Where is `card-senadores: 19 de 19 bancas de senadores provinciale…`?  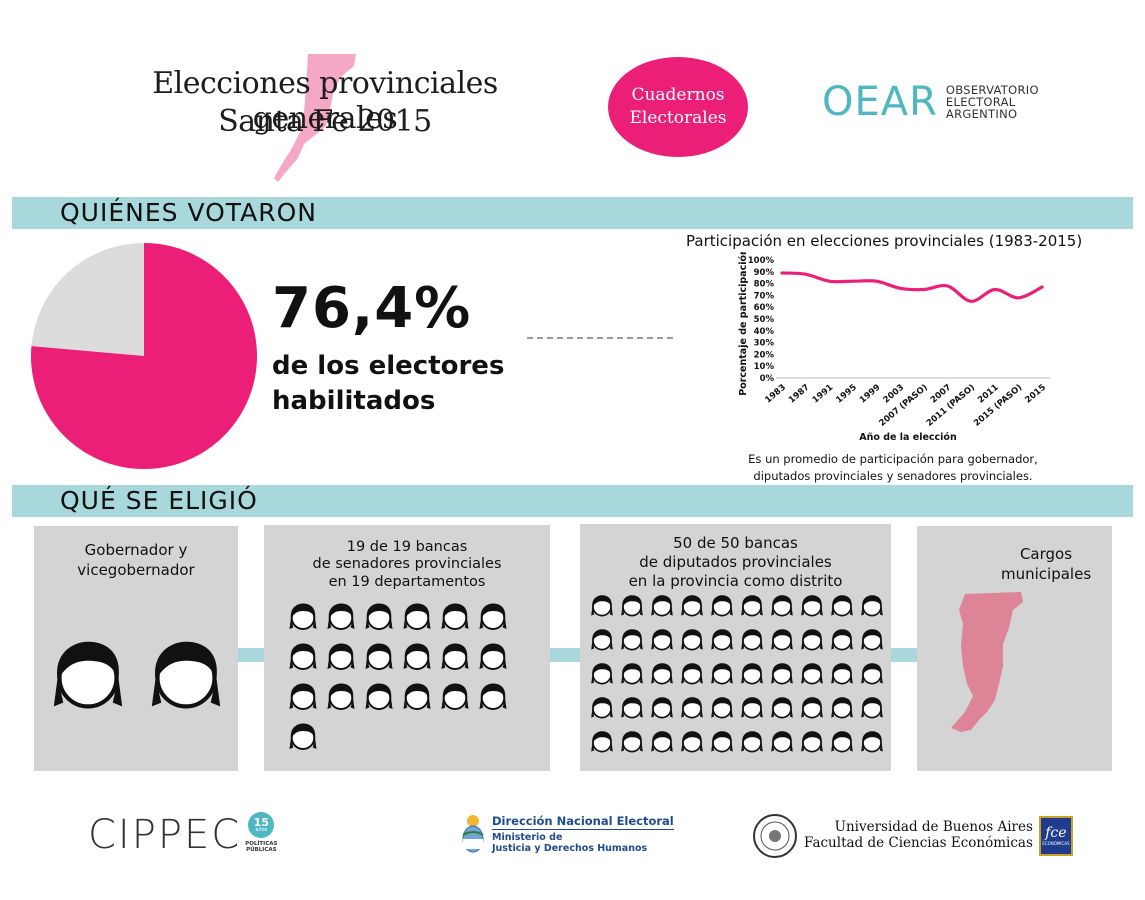 card-senadores: 19 de 19 bancas de senadores provinciale… is located at coordinates (407, 648).